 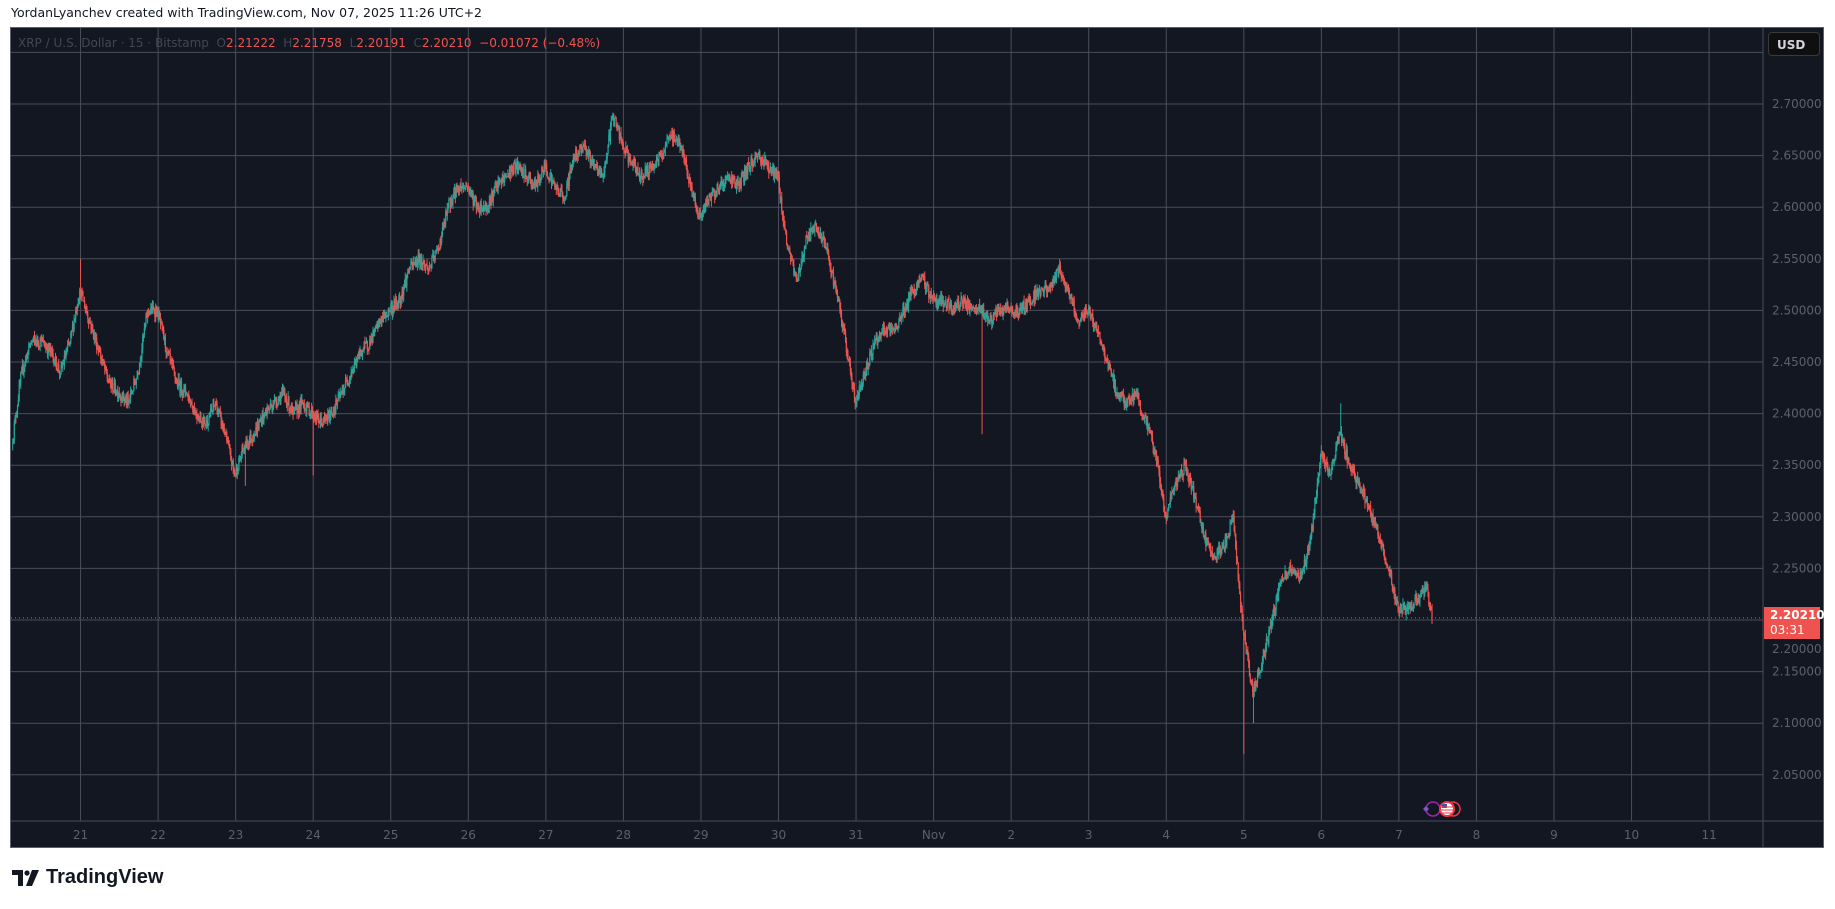 I want to click on high-value: 2.21758, so click(x=317, y=43).